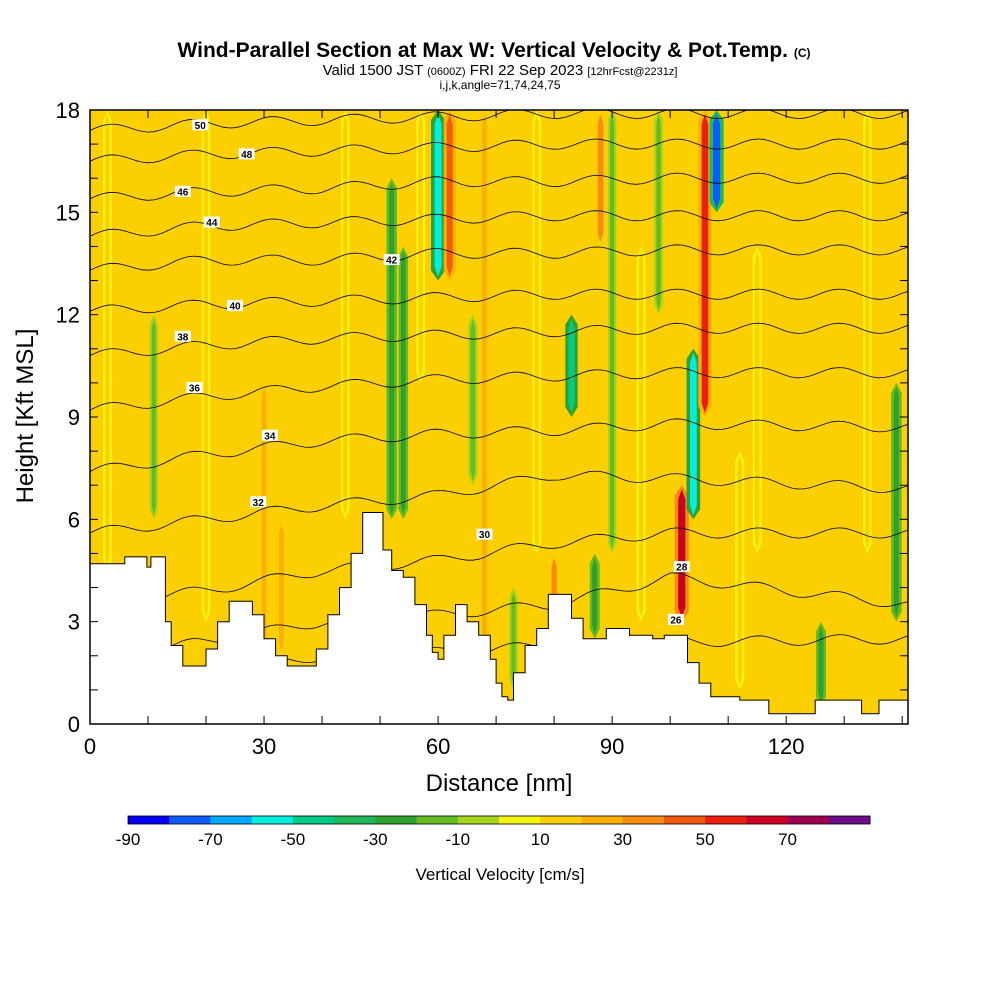  What do you see at coordinates (74, 622) in the screenshot?
I see `y-tick-label: 3` at bounding box center [74, 622].